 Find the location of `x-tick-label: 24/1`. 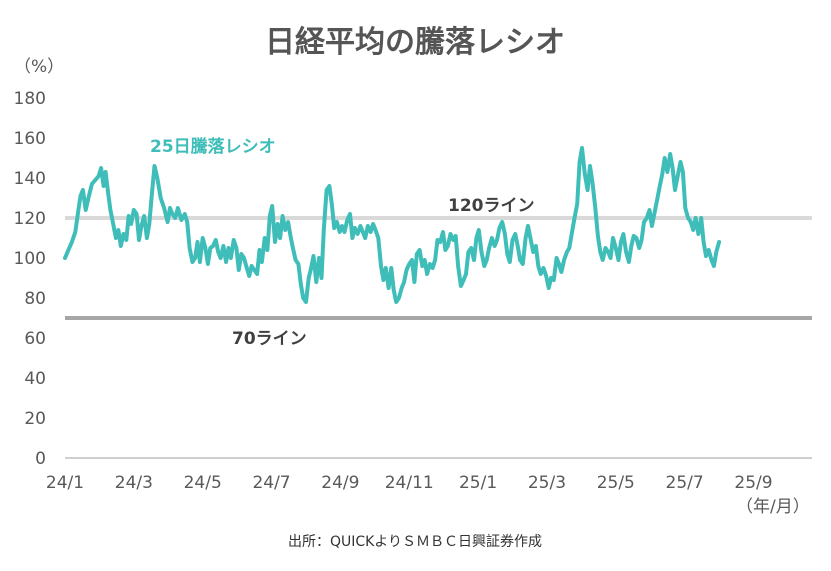

x-tick-label: 24/1 is located at coordinates (65, 483).